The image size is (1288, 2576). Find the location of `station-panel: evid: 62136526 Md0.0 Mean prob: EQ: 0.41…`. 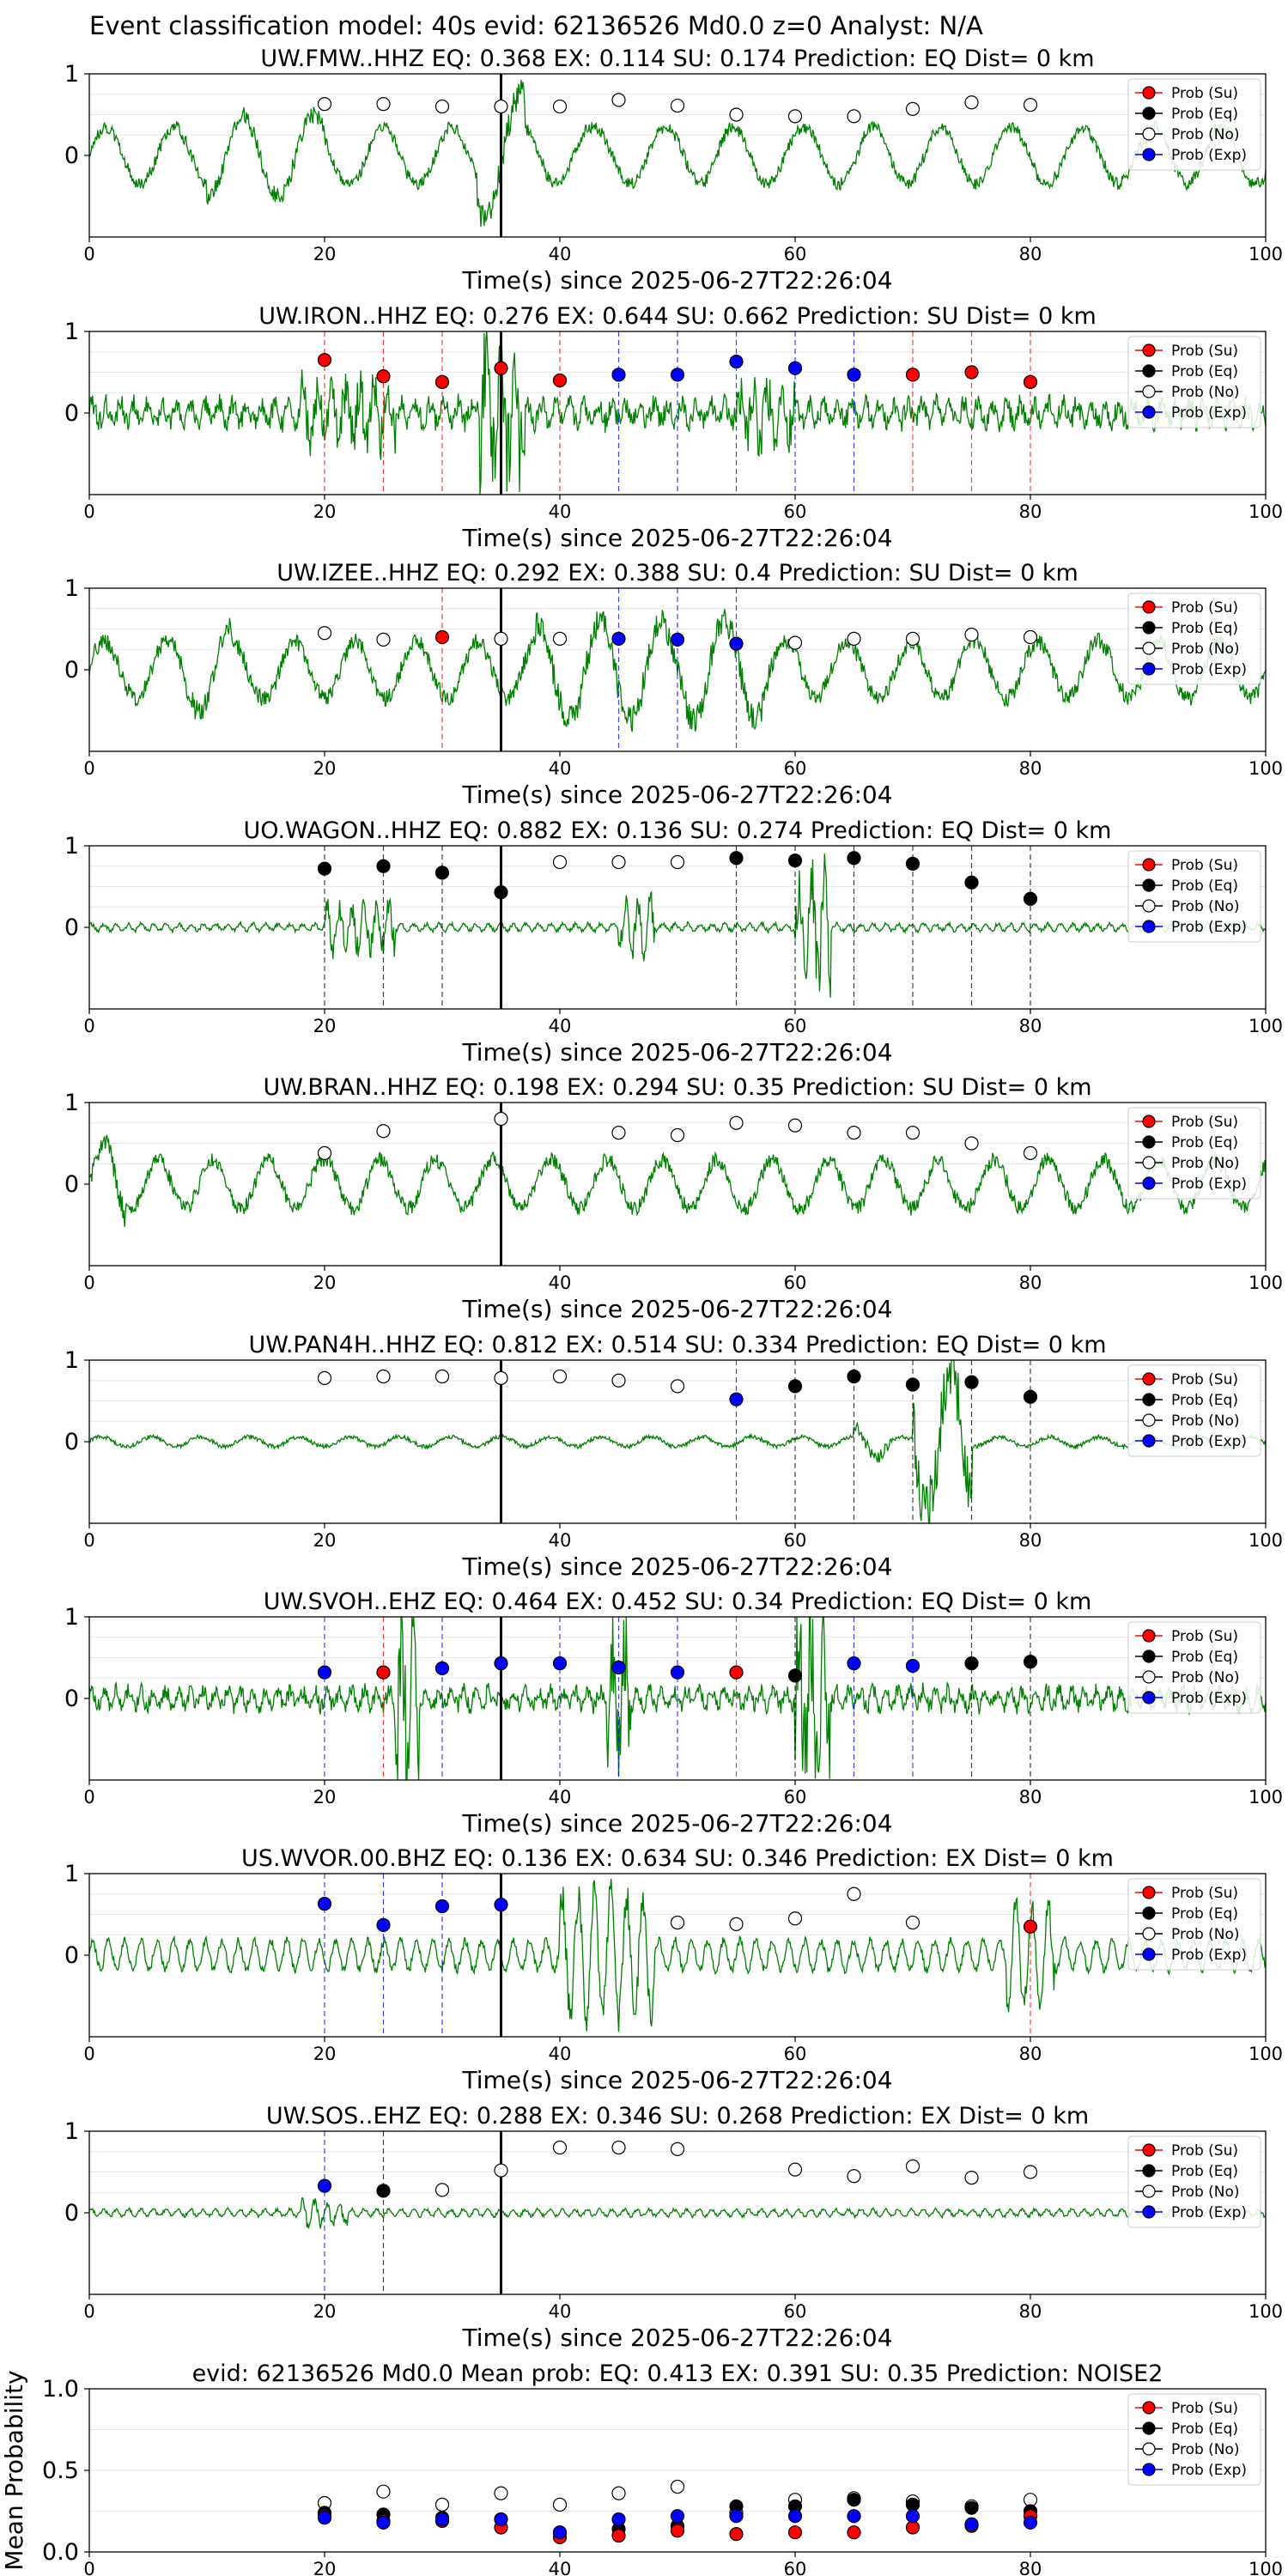

station-panel: evid: 62136526 Md0.0 Mean prob: EQ: 0.41… is located at coordinates (641, 2468).